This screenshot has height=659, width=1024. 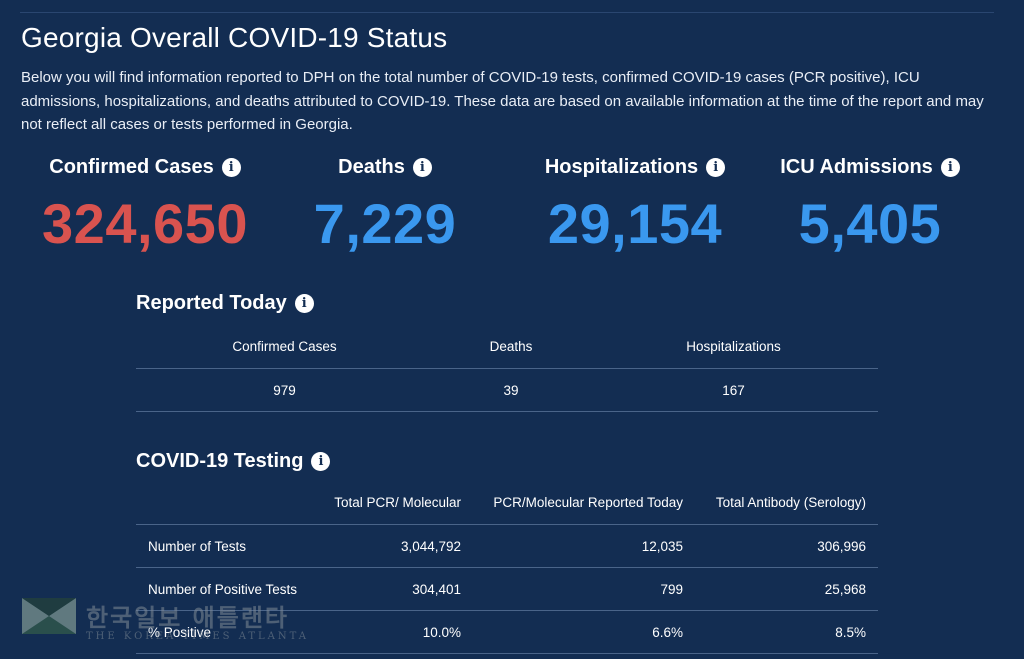 What do you see at coordinates (845, 589) in the screenshot?
I see `table-cell: 25,968` at bounding box center [845, 589].